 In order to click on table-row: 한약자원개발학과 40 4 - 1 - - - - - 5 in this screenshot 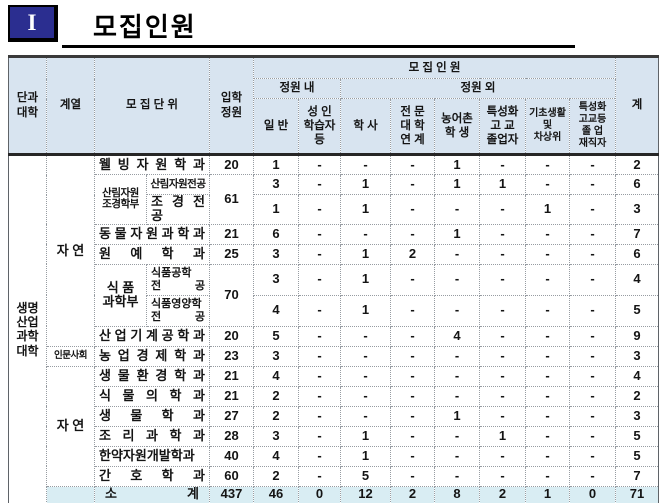, I will do `click(334, 456)`.